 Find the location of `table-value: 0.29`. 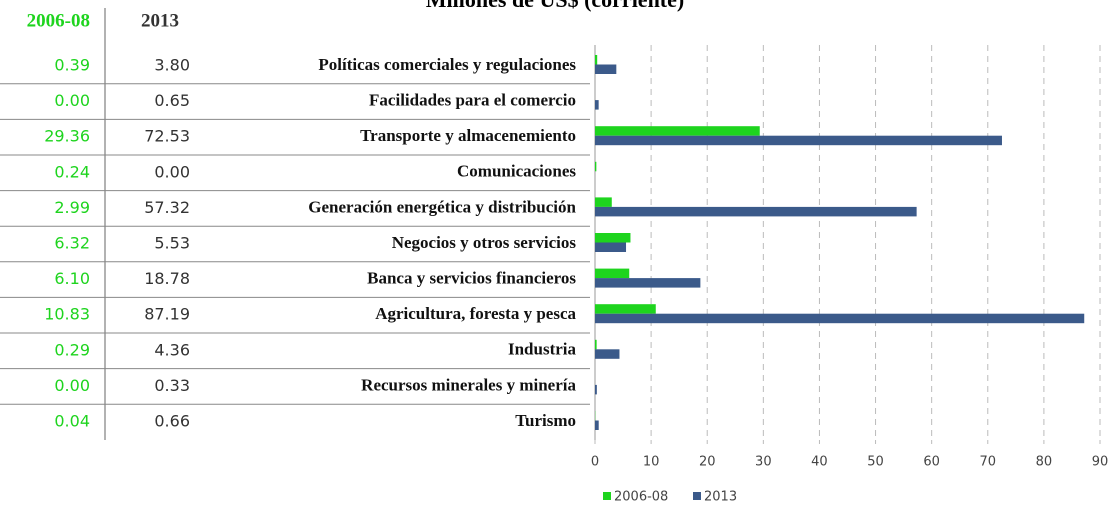

table-value: 0.29 is located at coordinates (72, 349).